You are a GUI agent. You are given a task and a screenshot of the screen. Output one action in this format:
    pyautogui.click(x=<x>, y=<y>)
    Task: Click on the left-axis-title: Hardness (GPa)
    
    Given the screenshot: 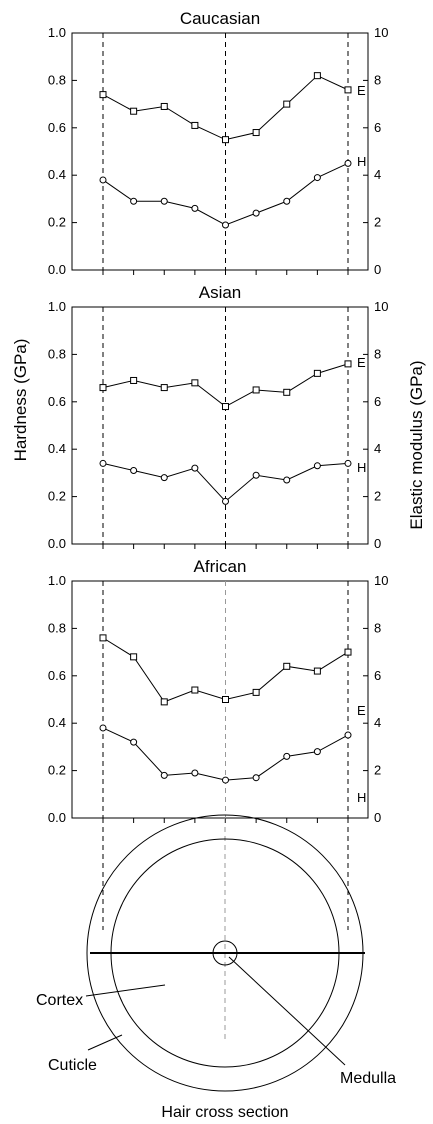 What is the action you would take?
    pyautogui.click(x=20, y=400)
    